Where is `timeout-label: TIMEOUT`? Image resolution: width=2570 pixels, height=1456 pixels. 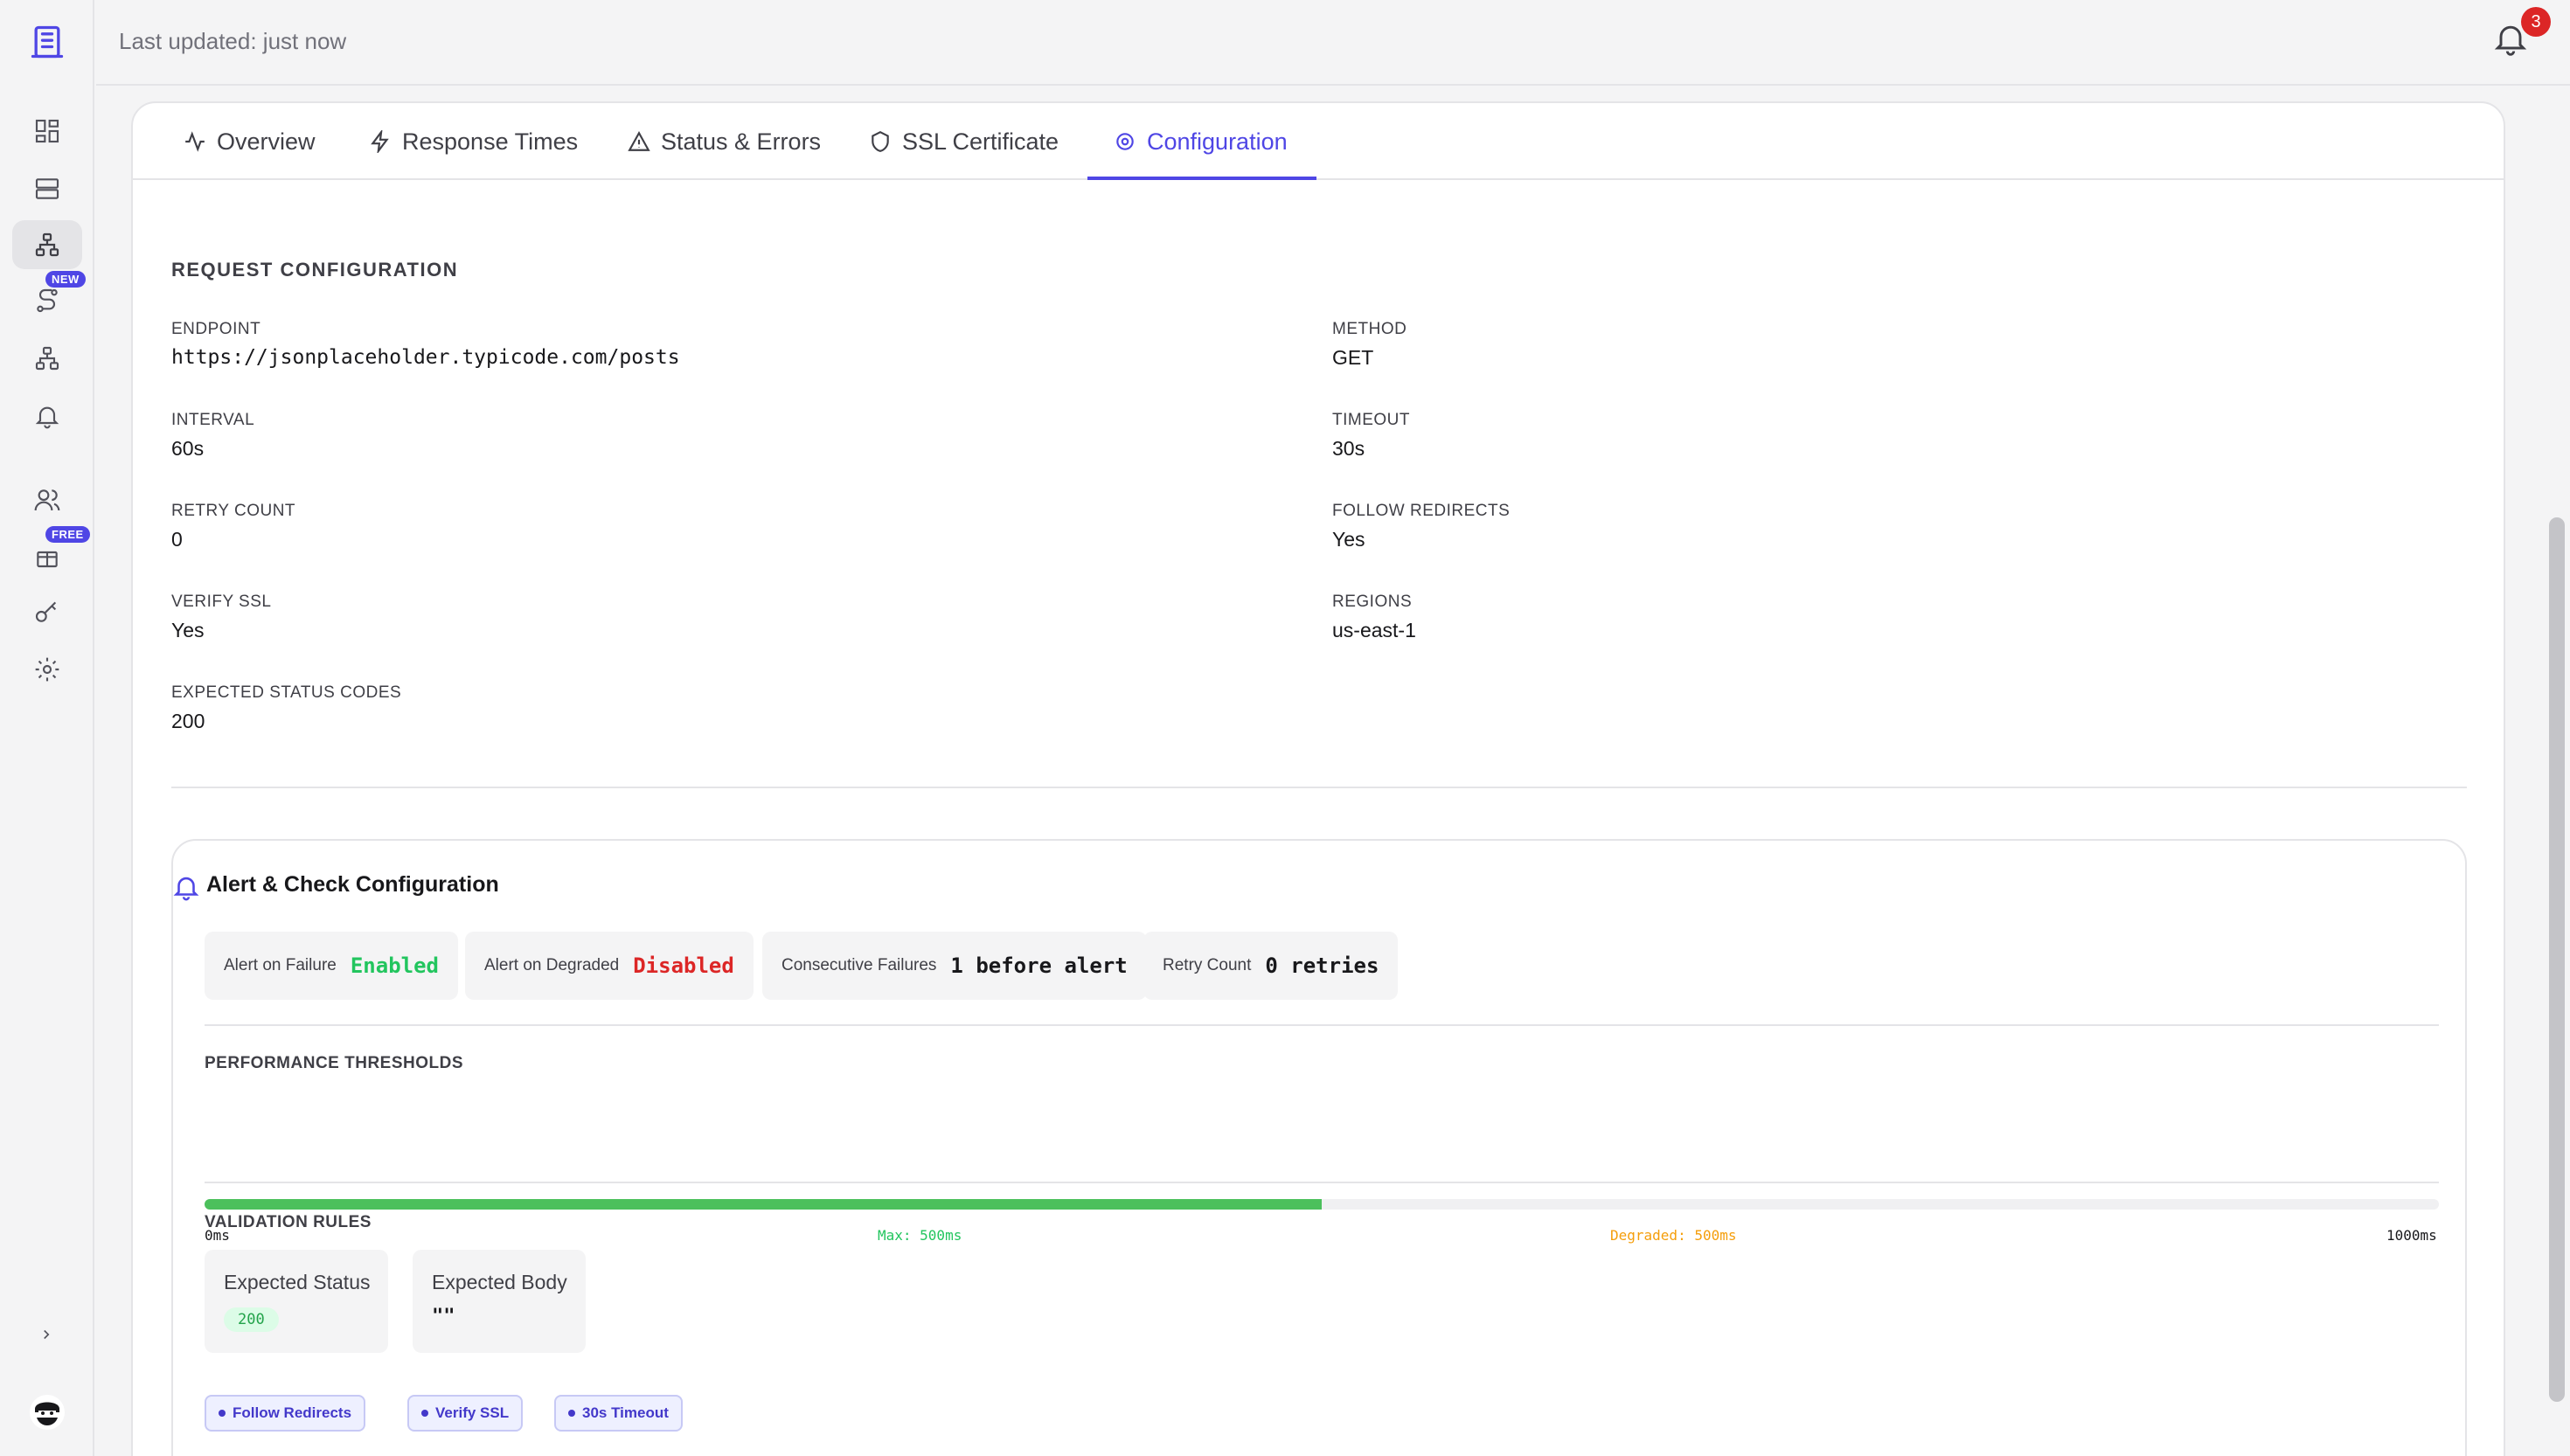 timeout-label: TIMEOUT is located at coordinates (1371, 420).